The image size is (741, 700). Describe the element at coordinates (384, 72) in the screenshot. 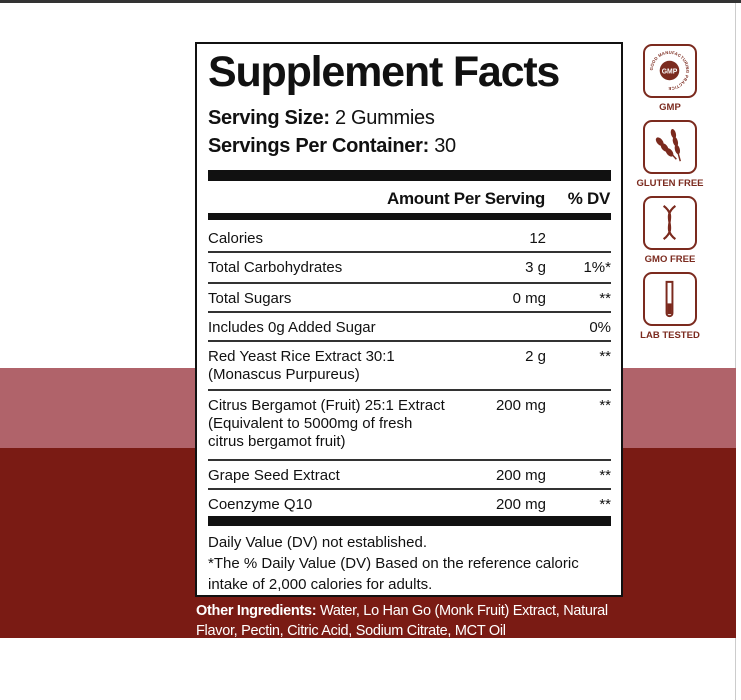

I see `panel-title: Supplement Facts` at that location.